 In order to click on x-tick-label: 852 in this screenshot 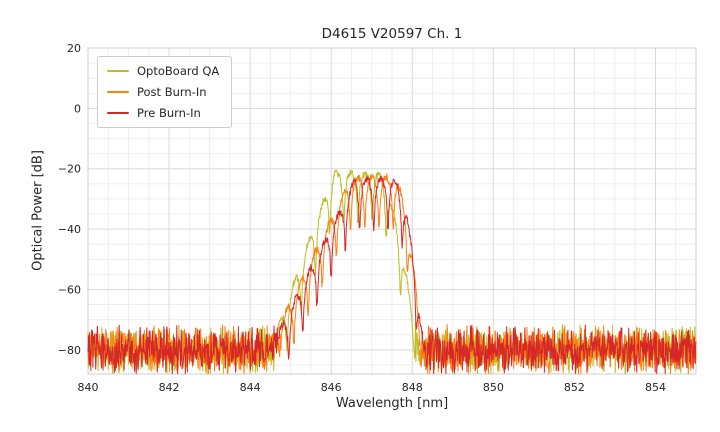, I will do `click(574, 387)`.